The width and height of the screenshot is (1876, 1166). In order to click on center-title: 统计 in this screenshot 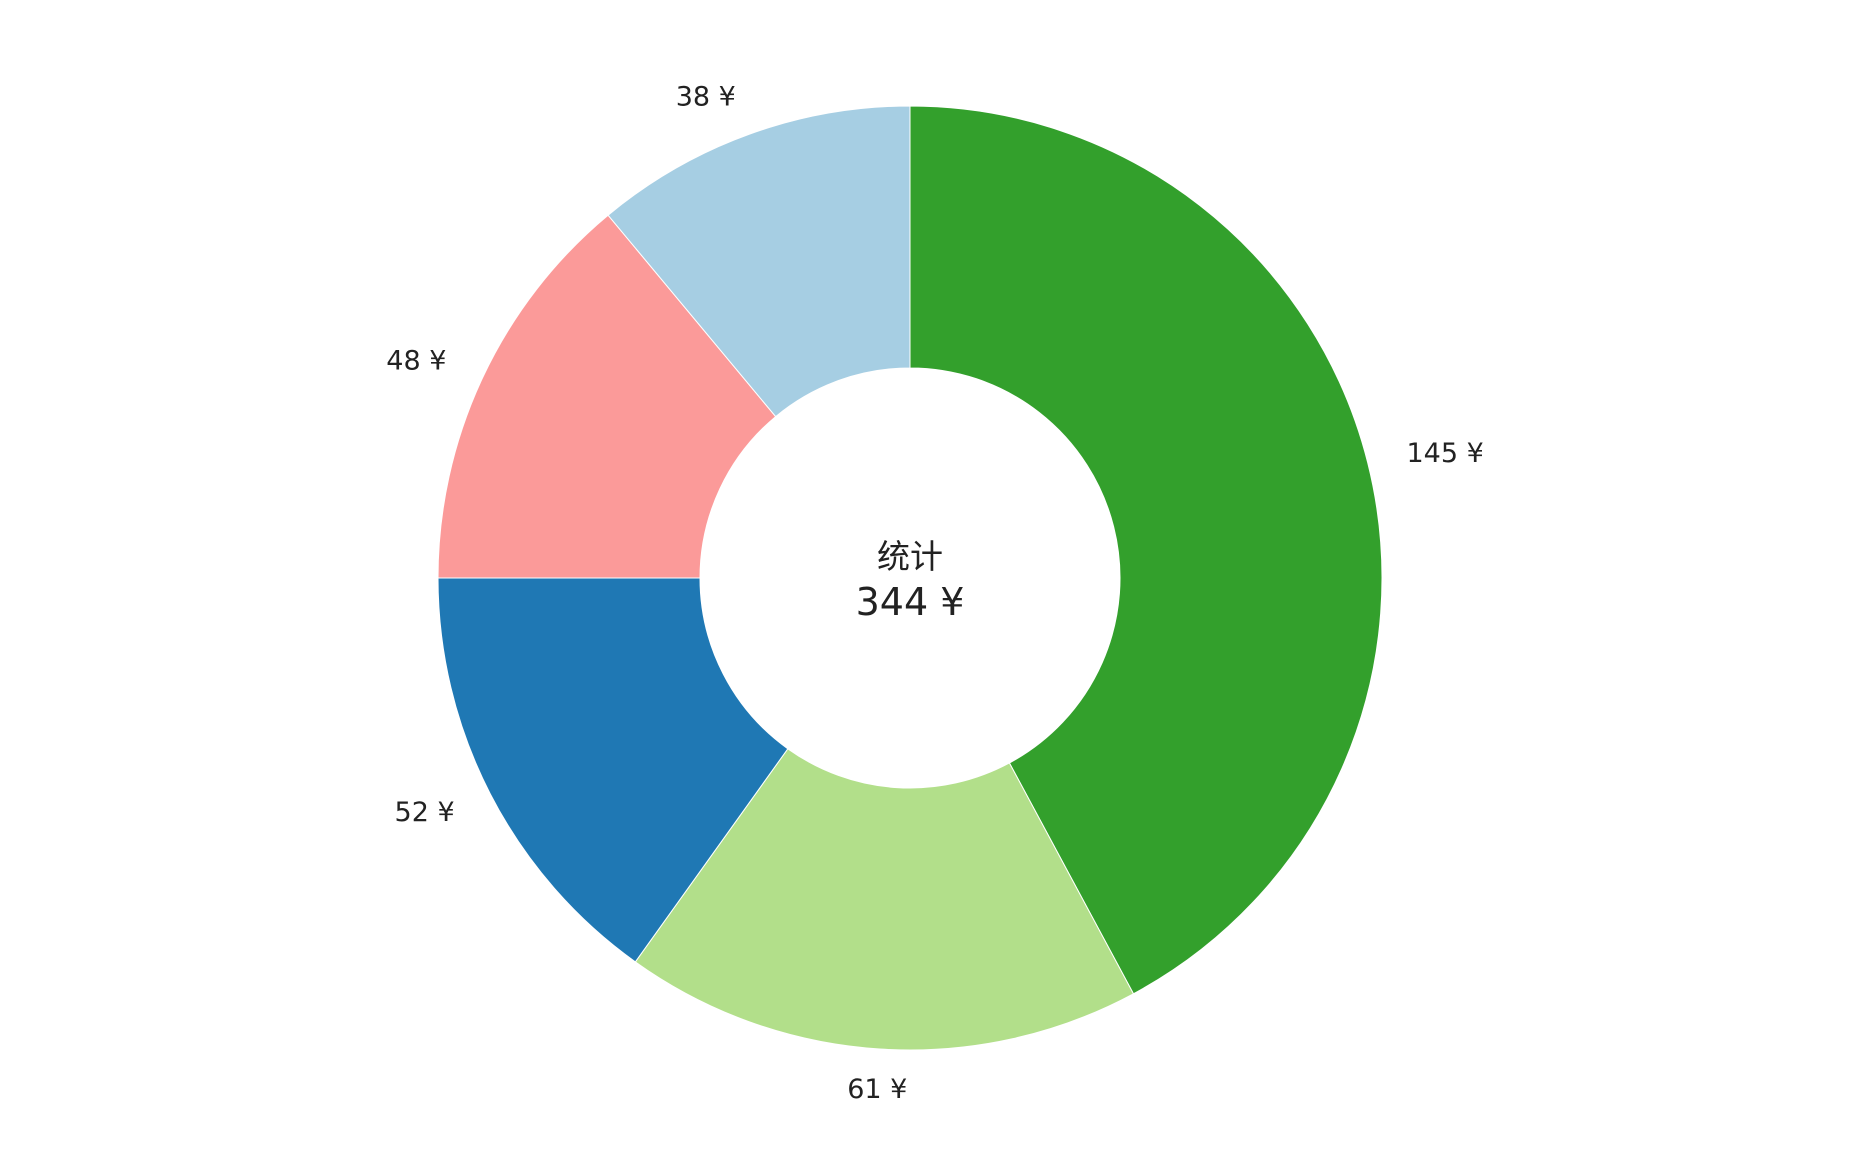, I will do `click(910, 556)`.